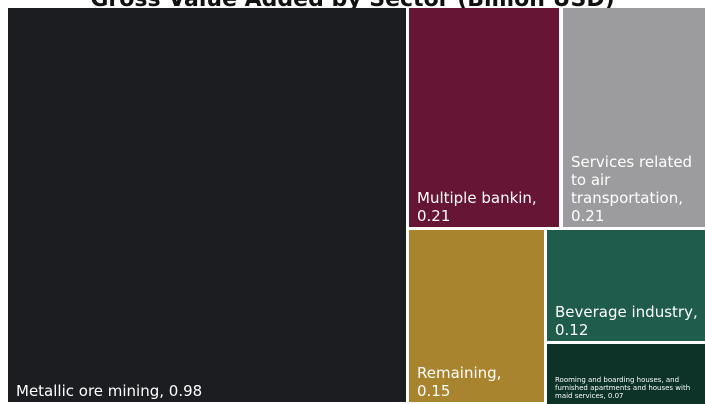  I want to click on tile-label: Services related, so click(631, 162).